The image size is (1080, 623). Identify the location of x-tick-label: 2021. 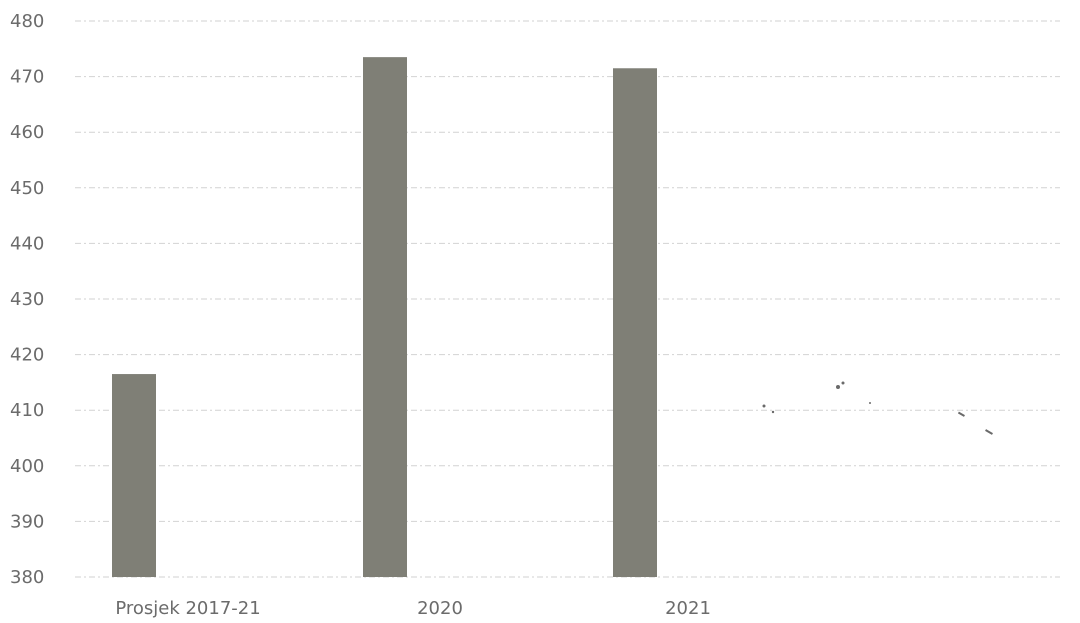
(688, 608).